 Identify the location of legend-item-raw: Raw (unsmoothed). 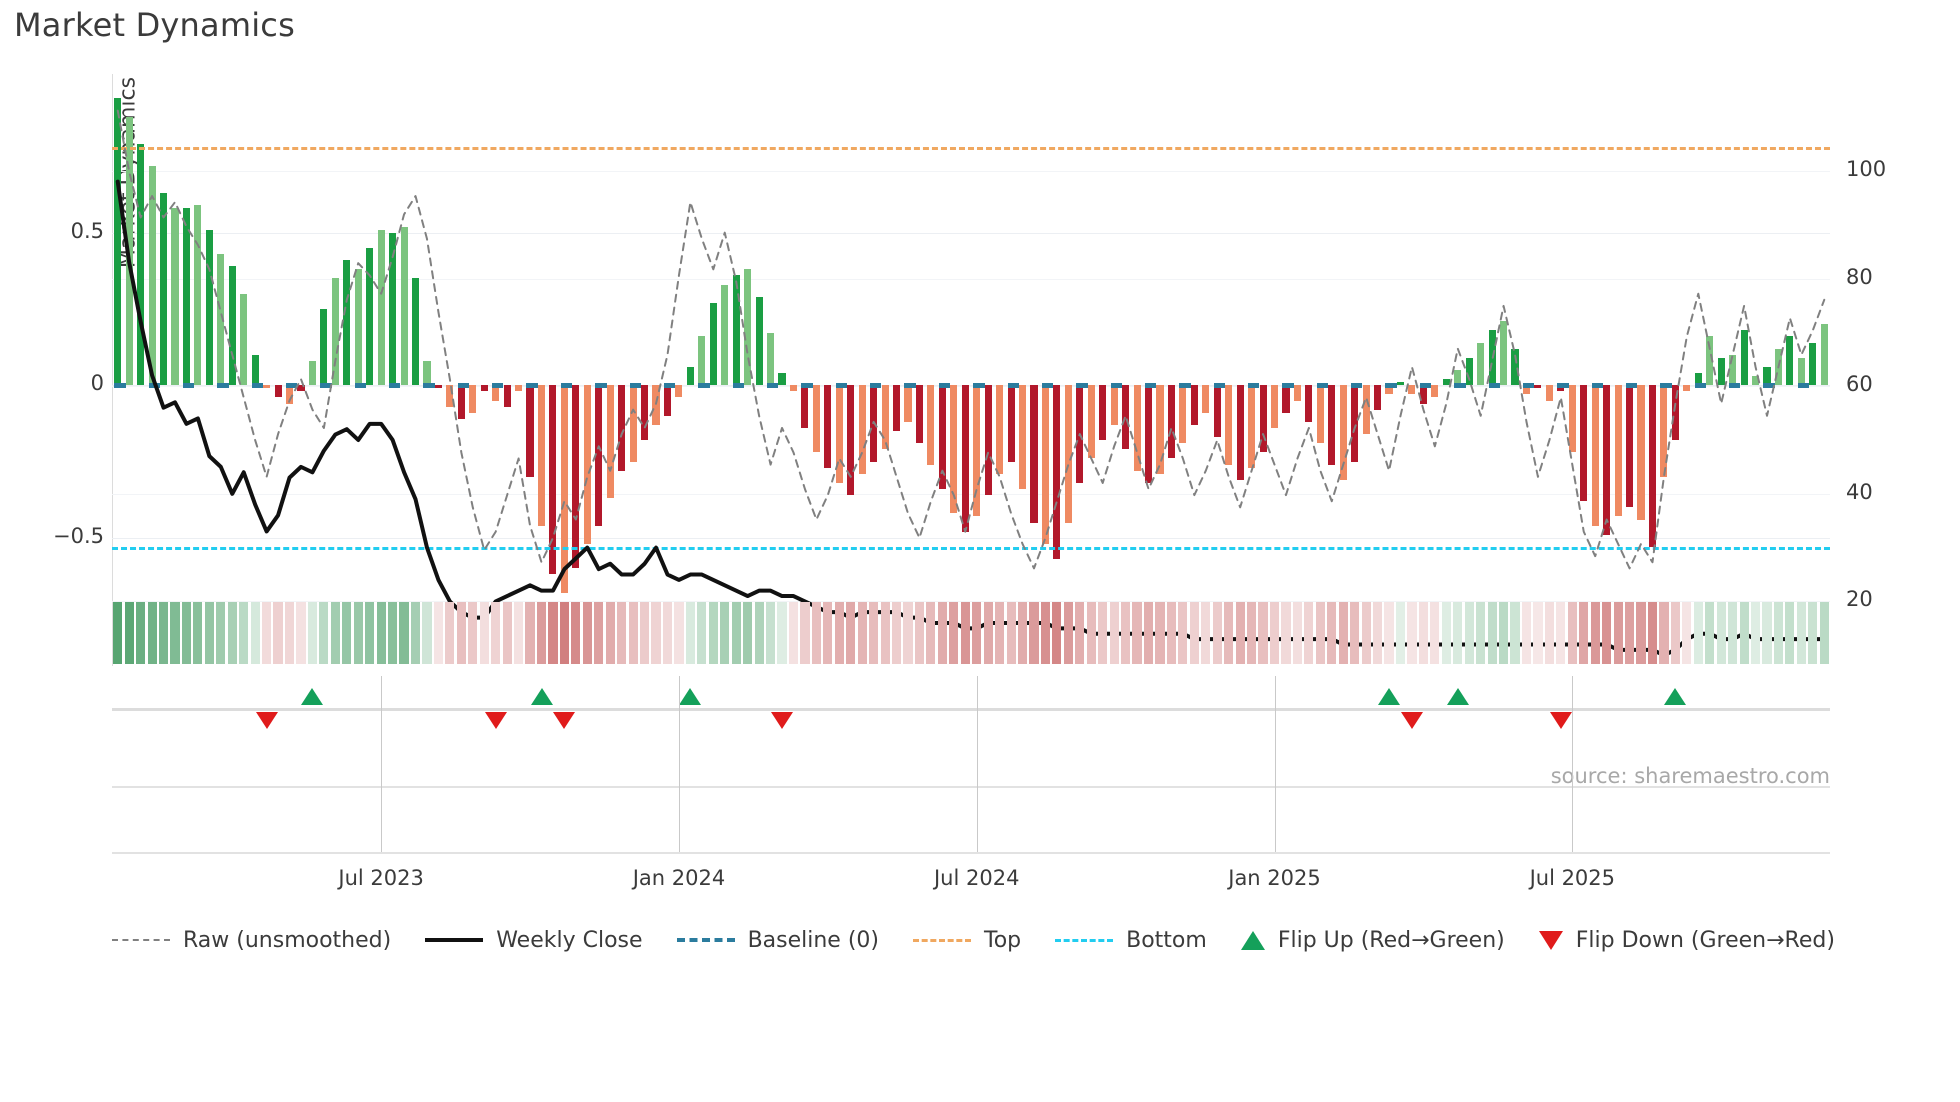
(251, 940).